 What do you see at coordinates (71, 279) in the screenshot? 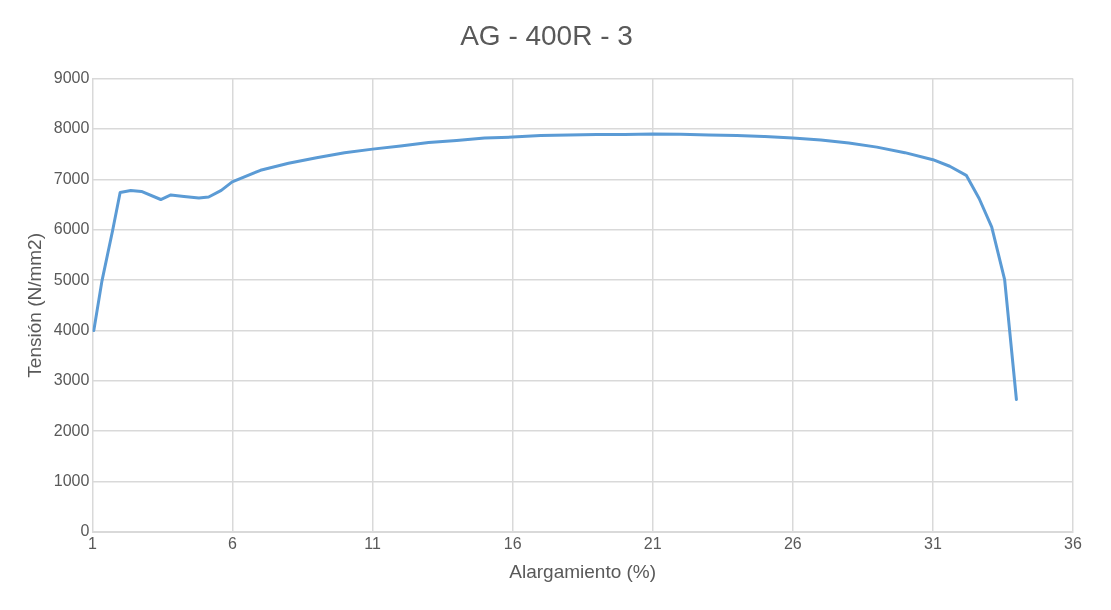
I see `y-tick-label: 5000` at bounding box center [71, 279].